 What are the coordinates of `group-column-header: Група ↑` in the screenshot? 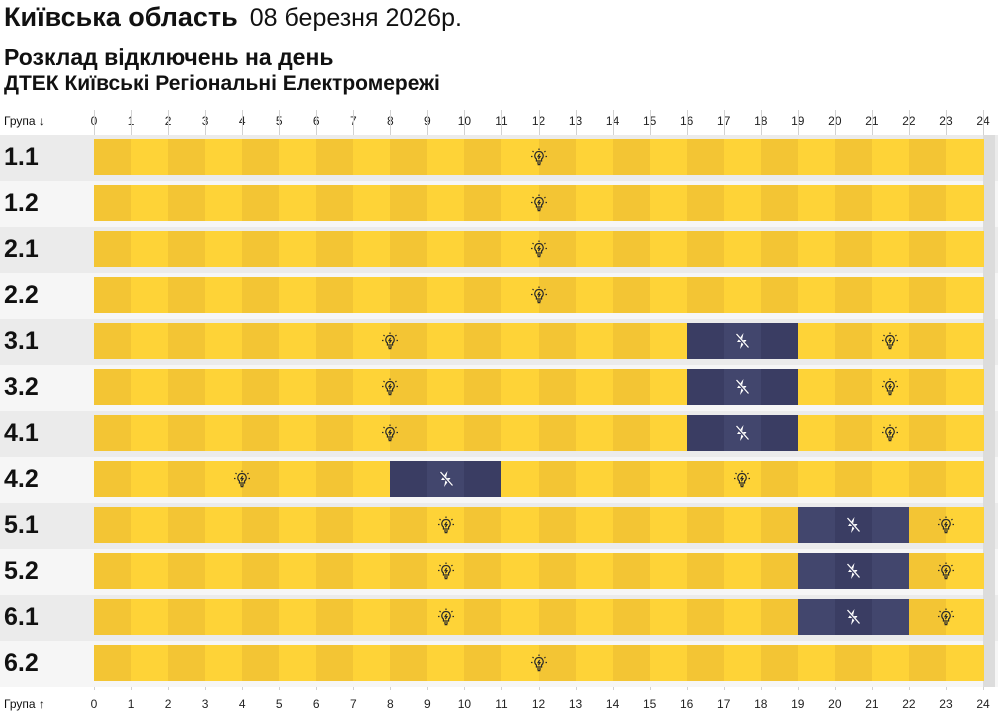 It's located at (24, 704).